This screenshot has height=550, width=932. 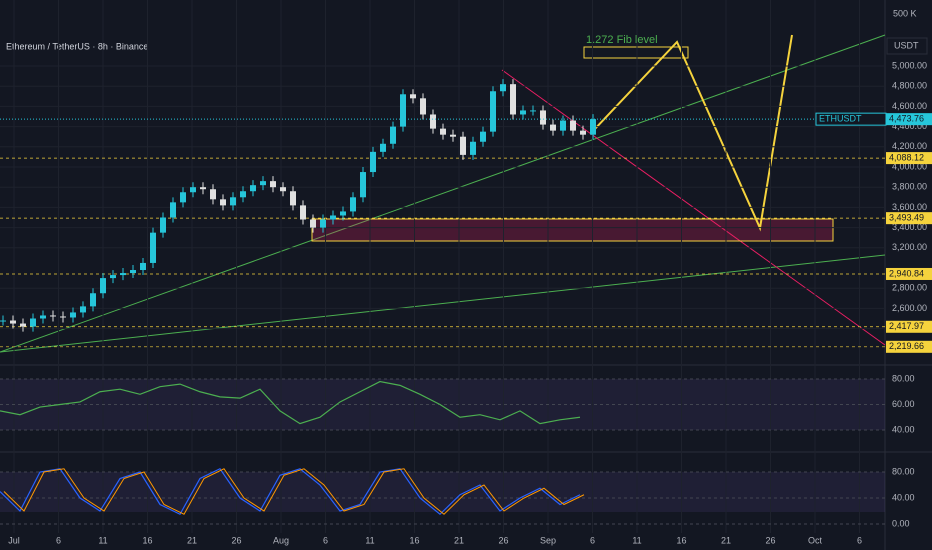 I want to click on y-tick-label: 4,800.00, so click(x=909, y=86).